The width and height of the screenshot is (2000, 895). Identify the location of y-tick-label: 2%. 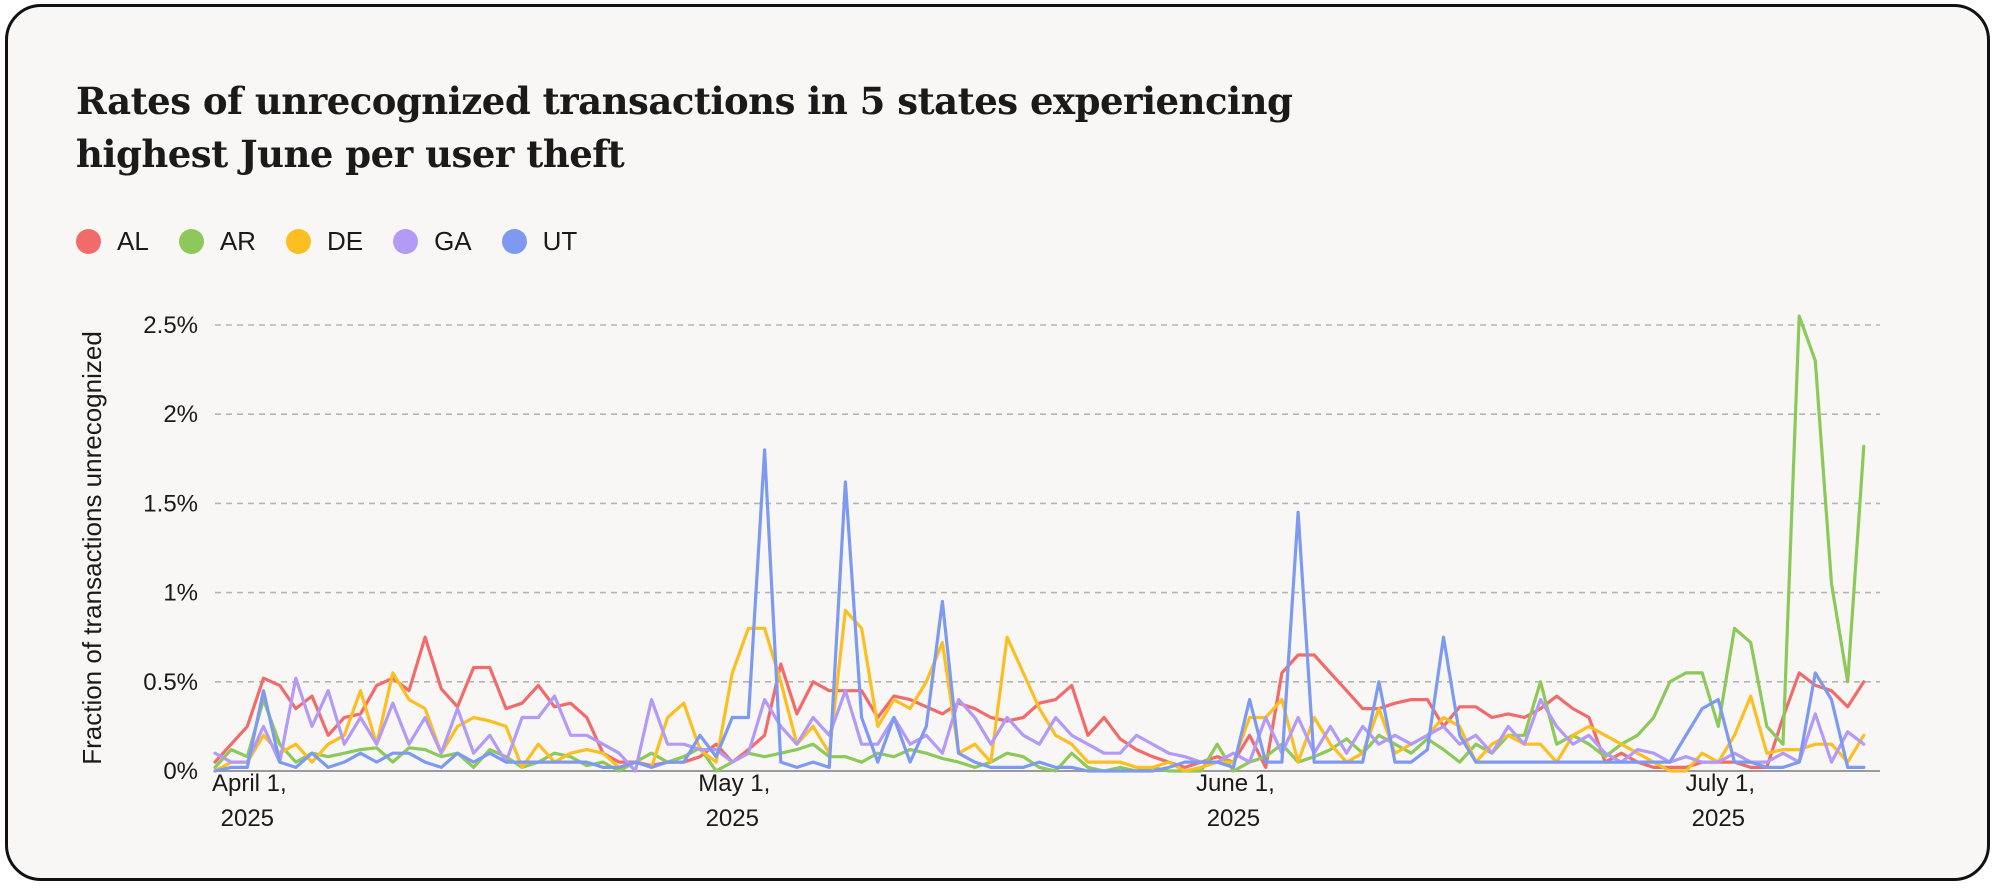
(180, 414).